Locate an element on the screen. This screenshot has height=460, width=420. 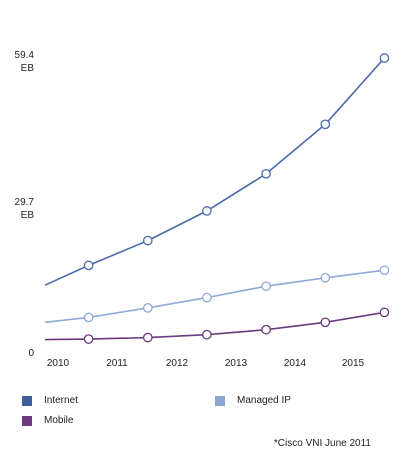
source-note: *Cisco VNI June 2011 is located at coordinates (322, 443).